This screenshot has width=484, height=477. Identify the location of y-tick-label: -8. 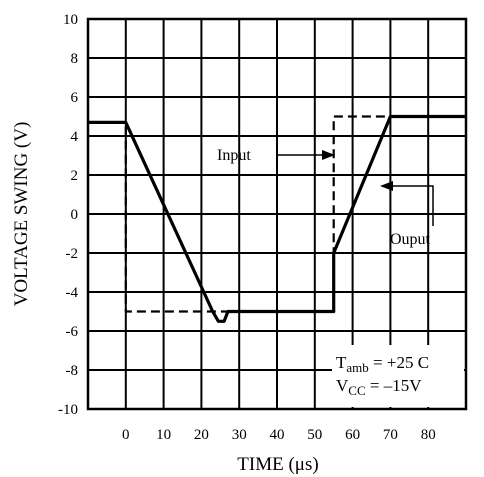
(72, 371).